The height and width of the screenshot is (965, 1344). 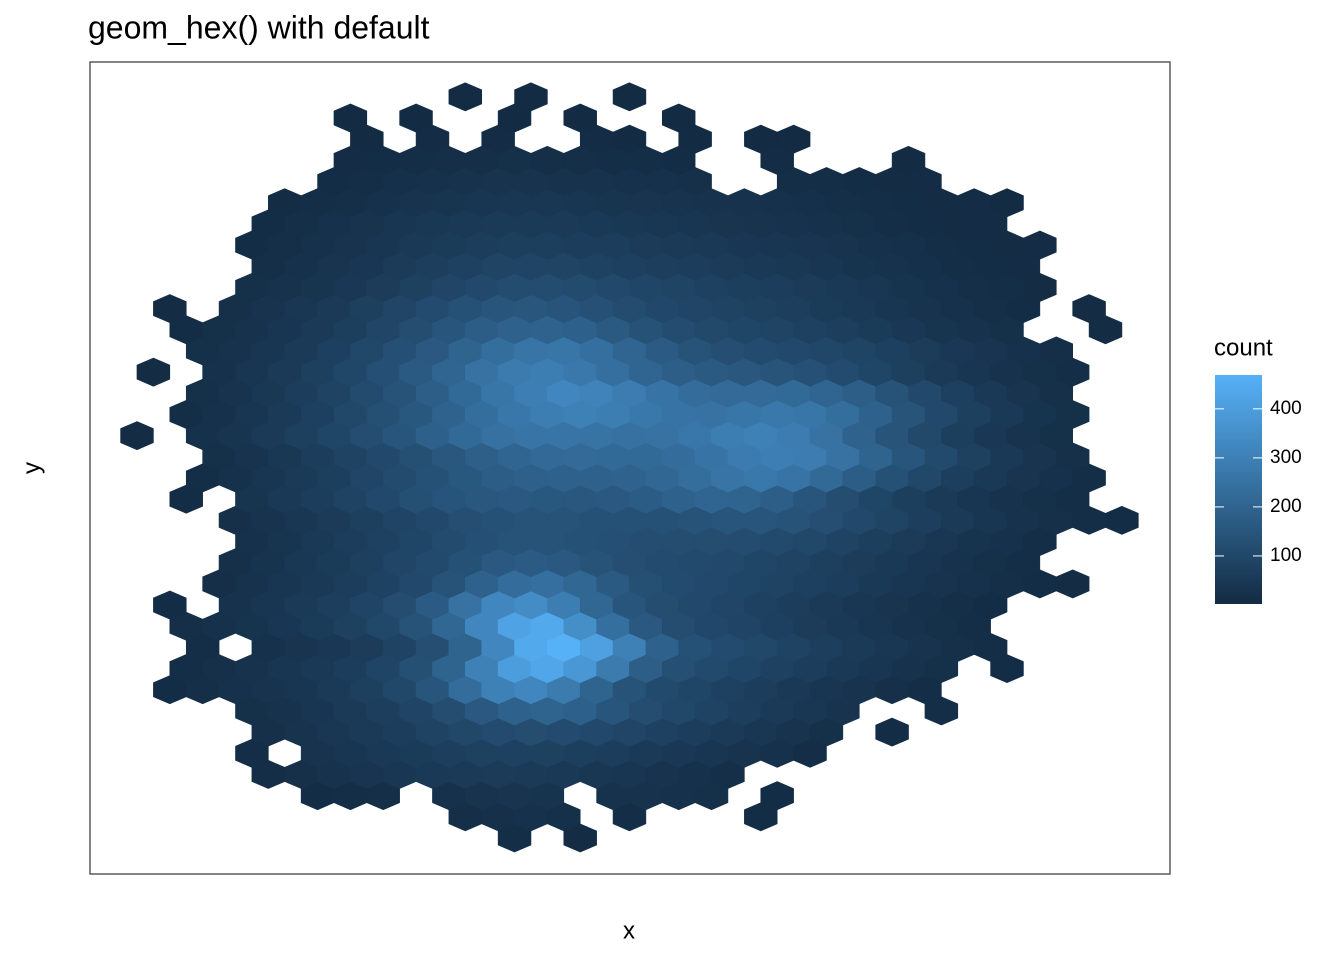 What do you see at coordinates (1286, 506) in the screenshot?
I see `legend-tick-label: 200` at bounding box center [1286, 506].